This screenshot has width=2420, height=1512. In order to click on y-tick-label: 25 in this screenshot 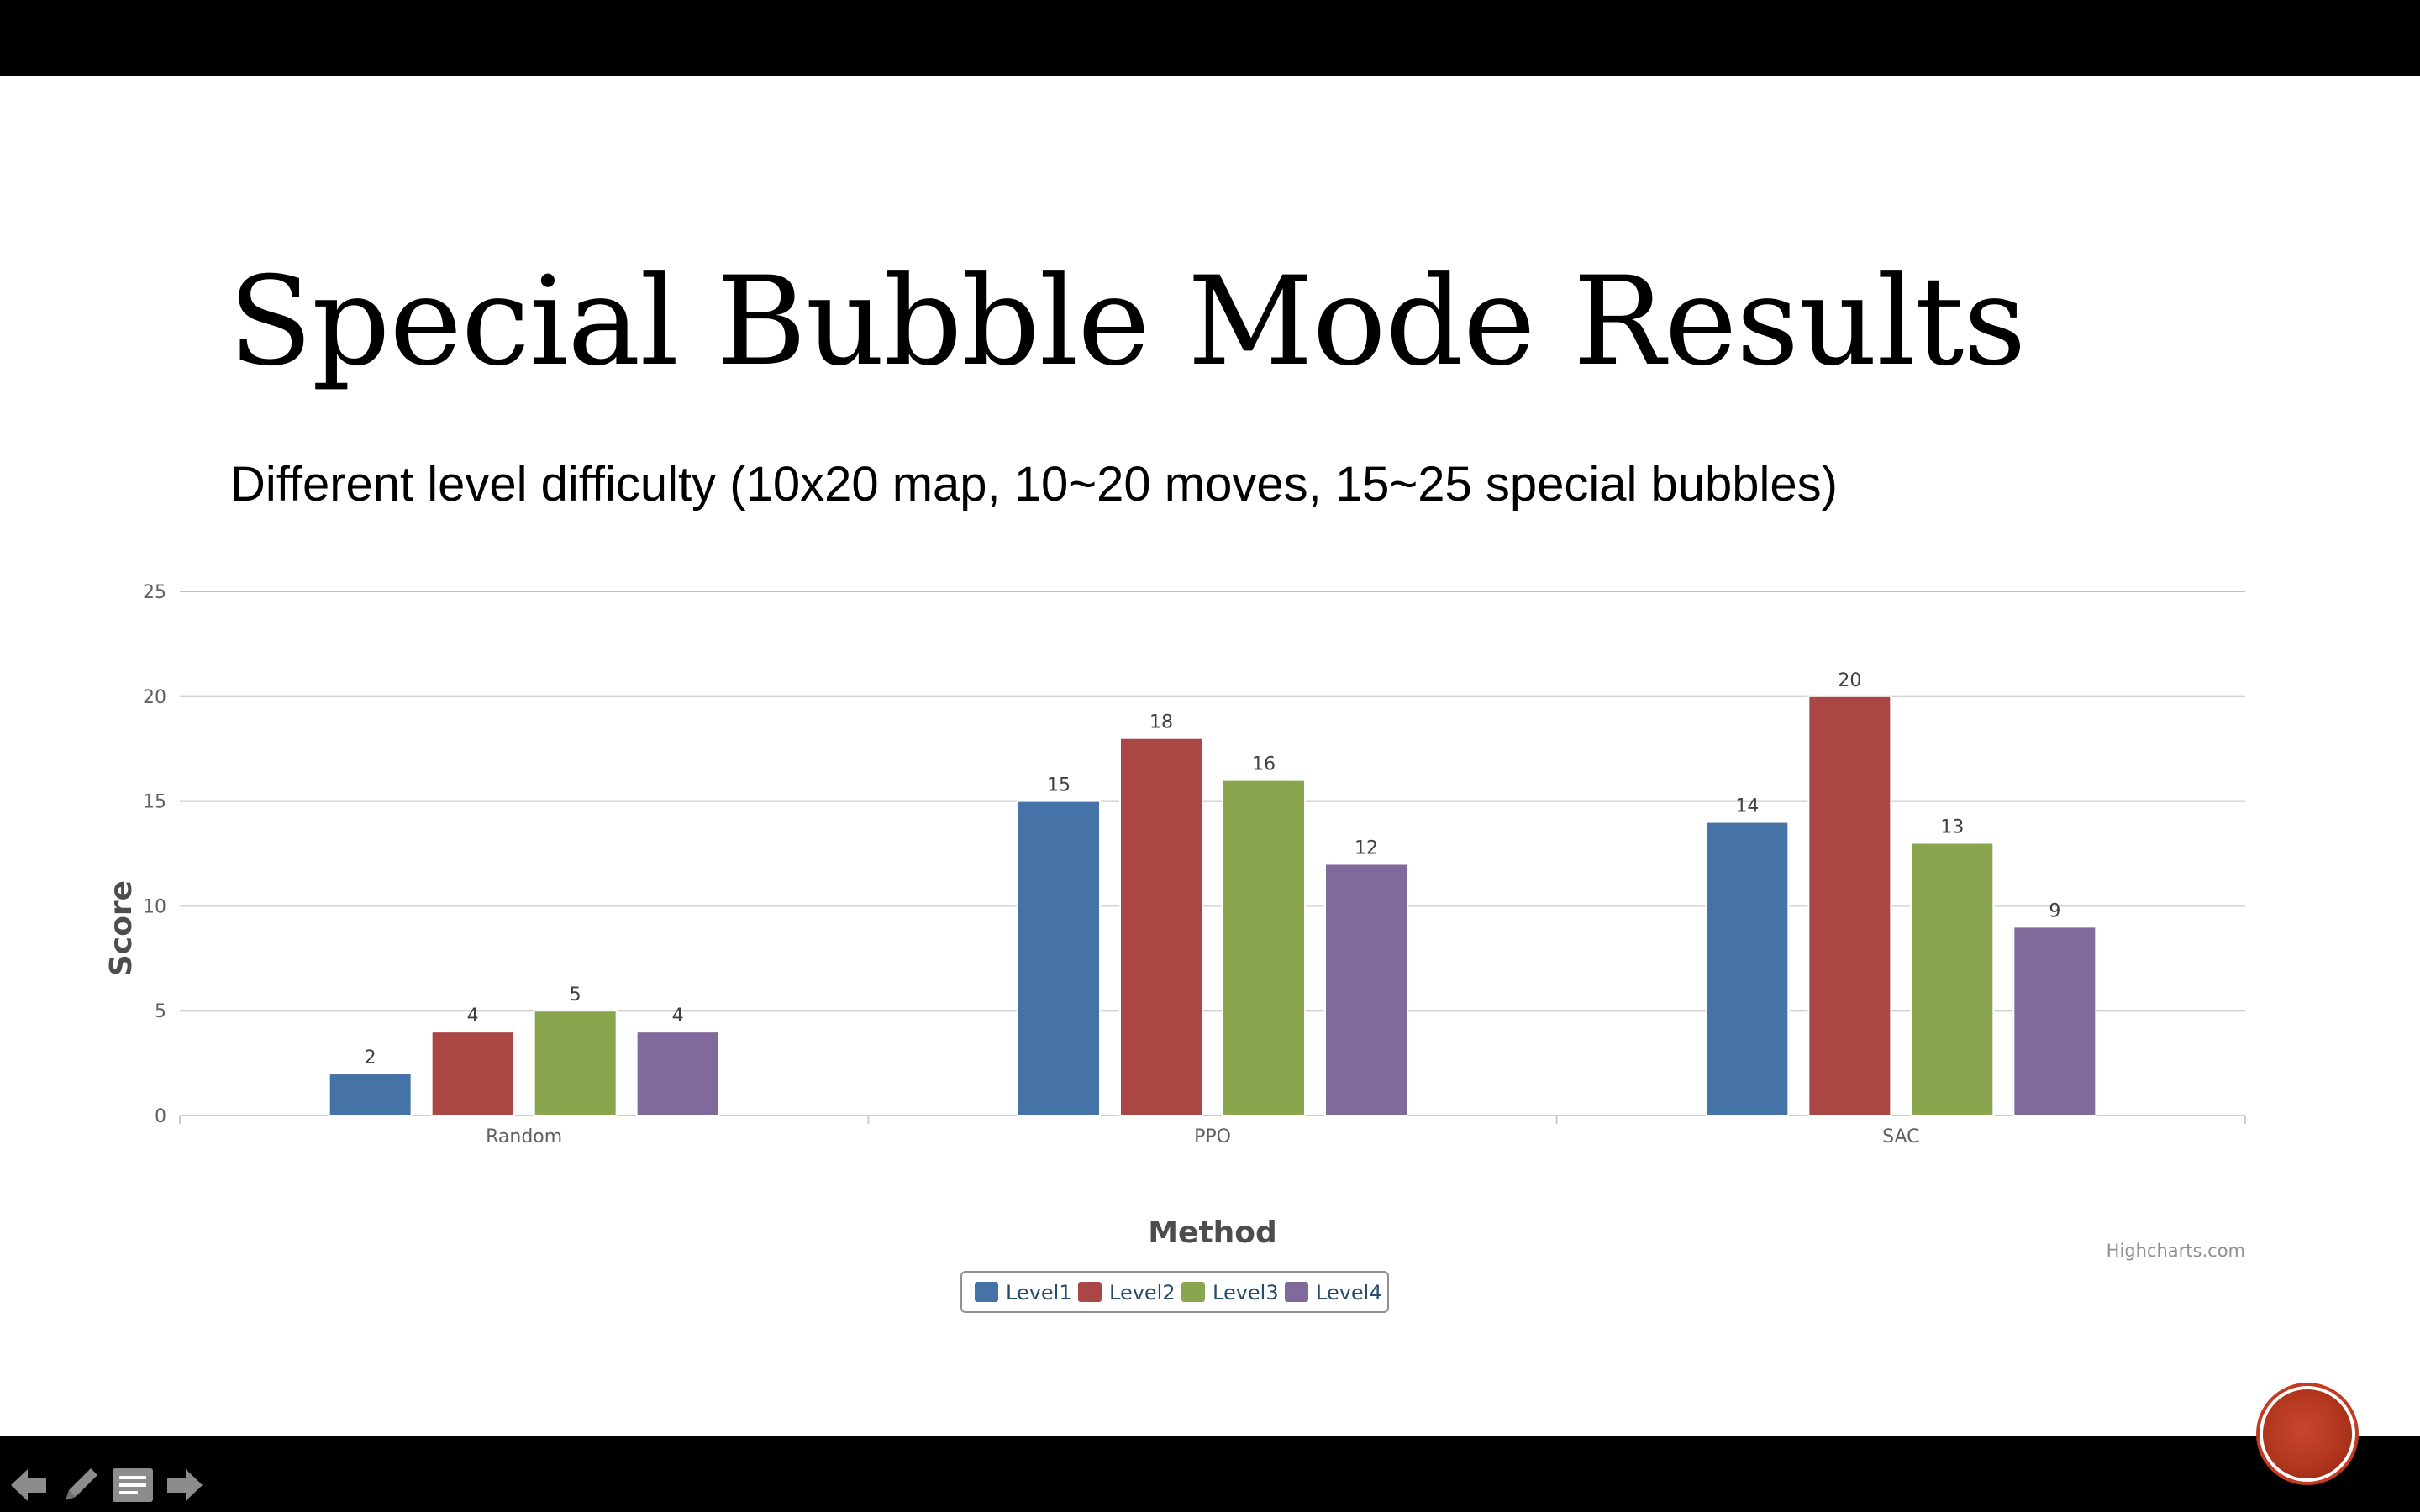, I will do `click(154, 592)`.